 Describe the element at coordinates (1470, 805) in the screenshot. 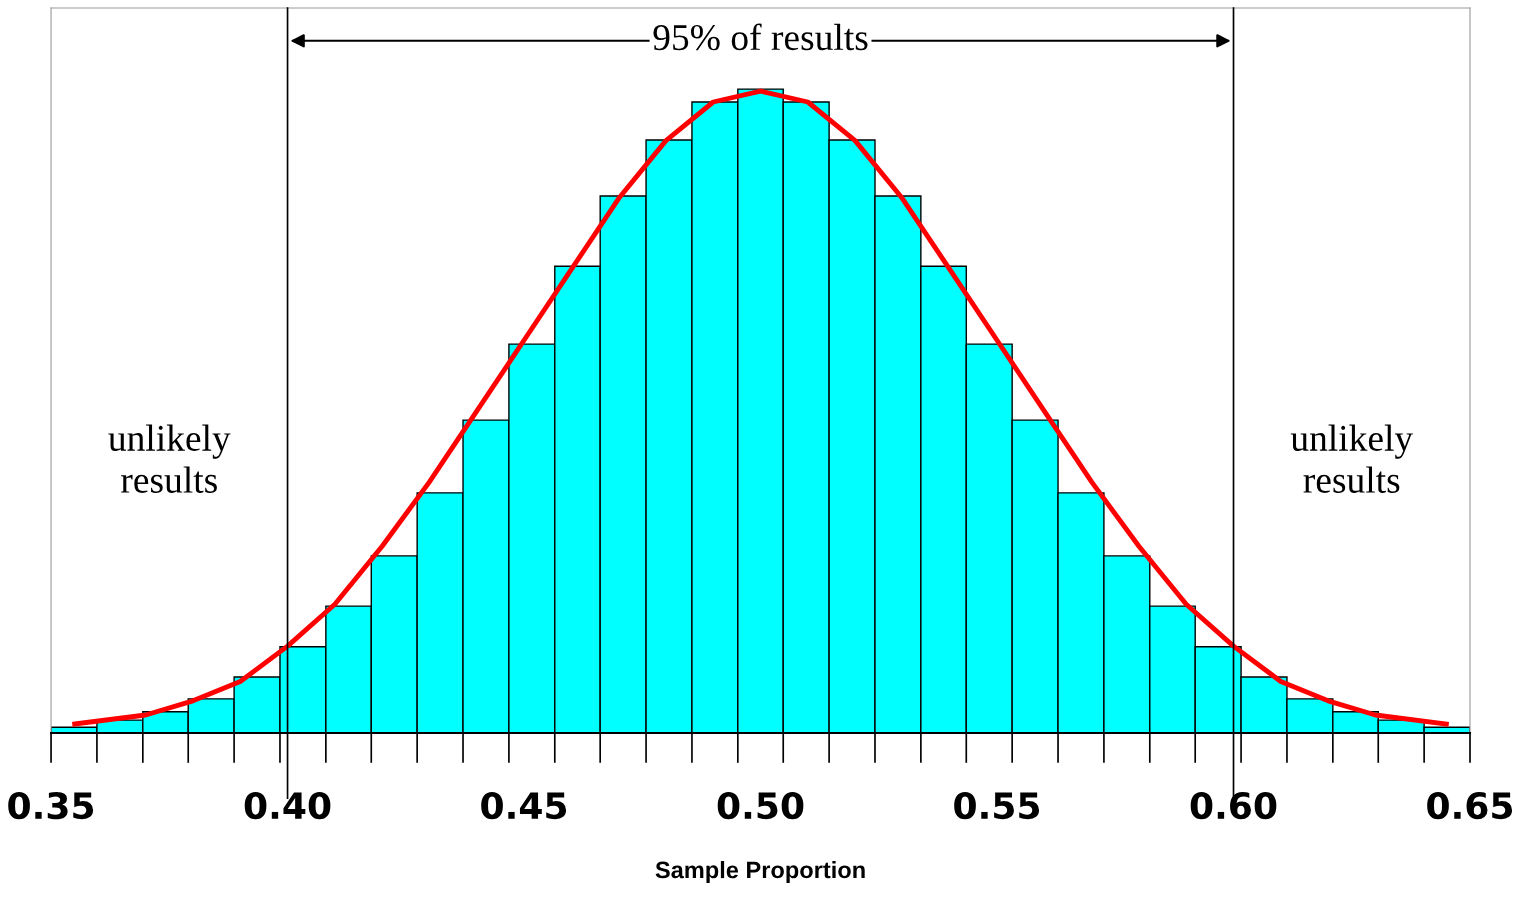

I see `x-tick-label: 0.65` at that location.